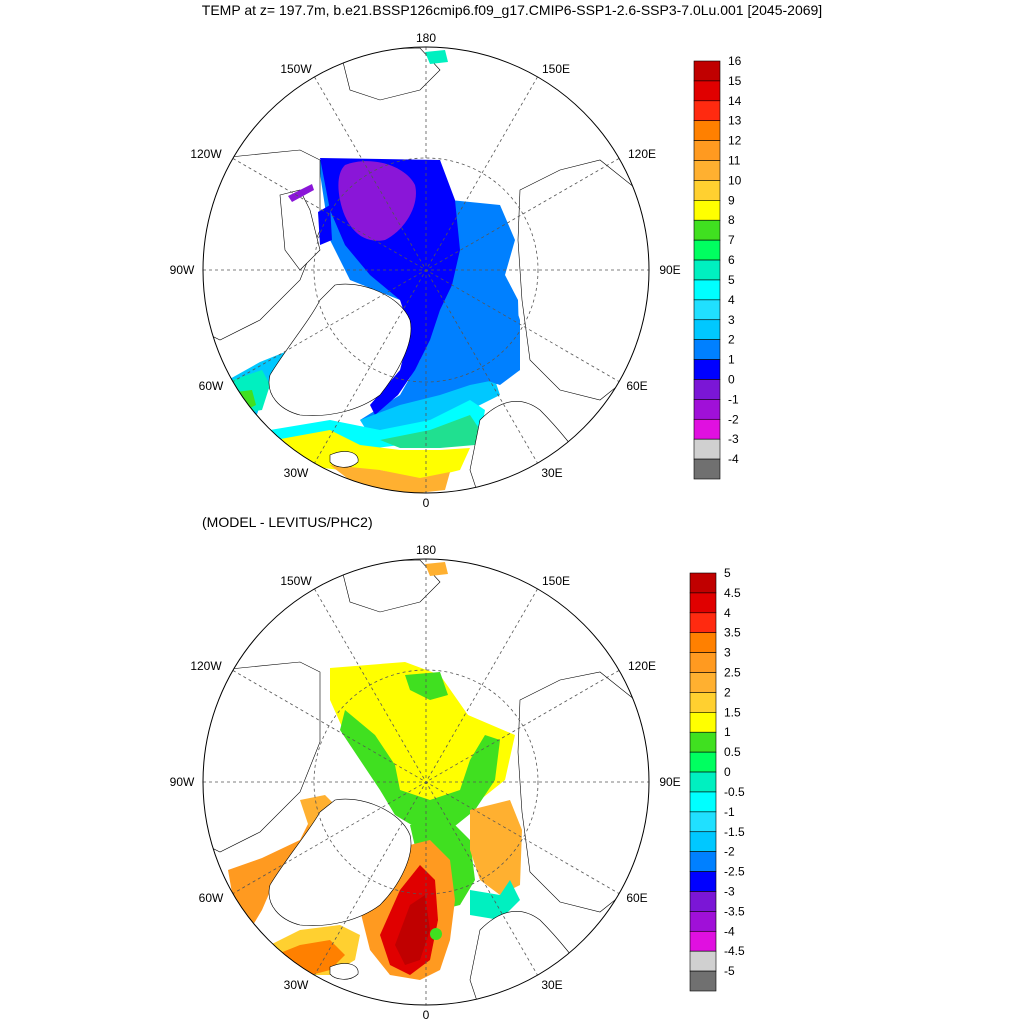 Image resolution: width=1024 pixels, height=1024 pixels. What do you see at coordinates (430, 408) in the screenshot?
I see `ocean-region-1-2-shelf` at bounding box center [430, 408].